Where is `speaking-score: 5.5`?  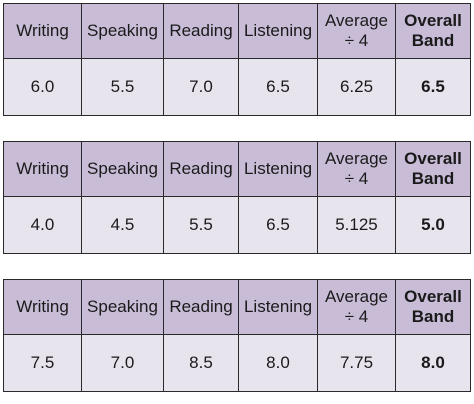
speaking-score: 5.5 is located at coordinates (122, 87).